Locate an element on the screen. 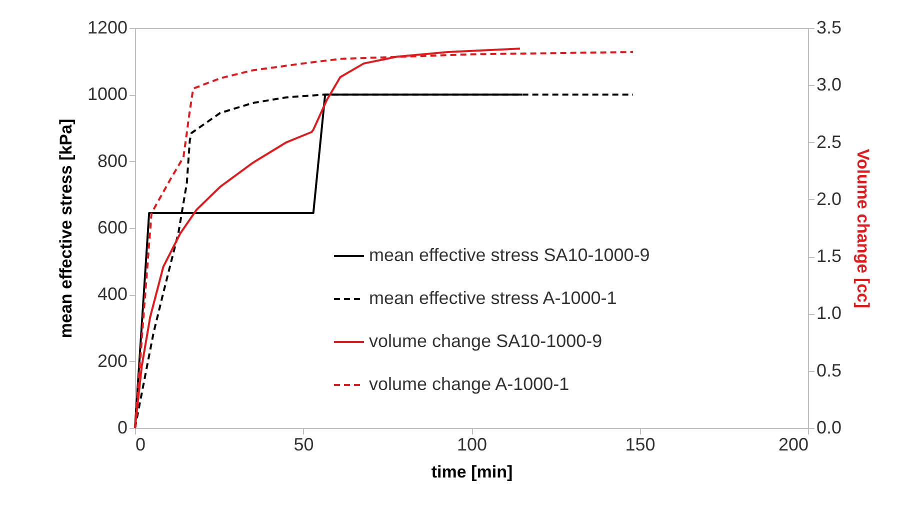 The image size is (897, 510). x-tick-label: 200 is located at coordinates (793, 444).